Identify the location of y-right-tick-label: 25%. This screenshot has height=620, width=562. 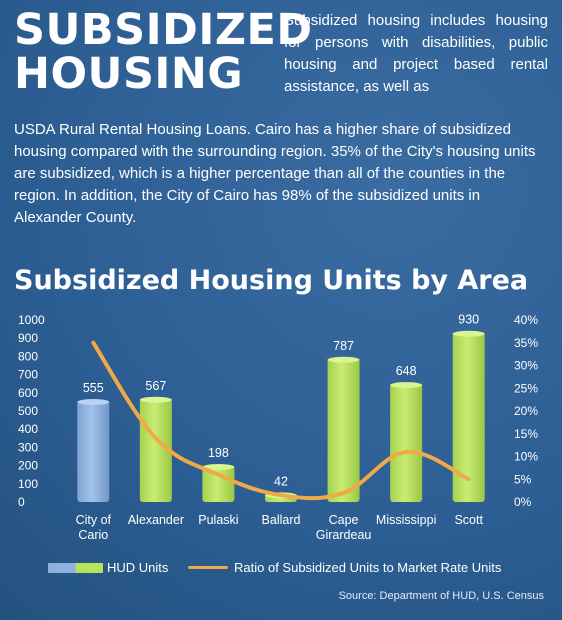
(526, 388).